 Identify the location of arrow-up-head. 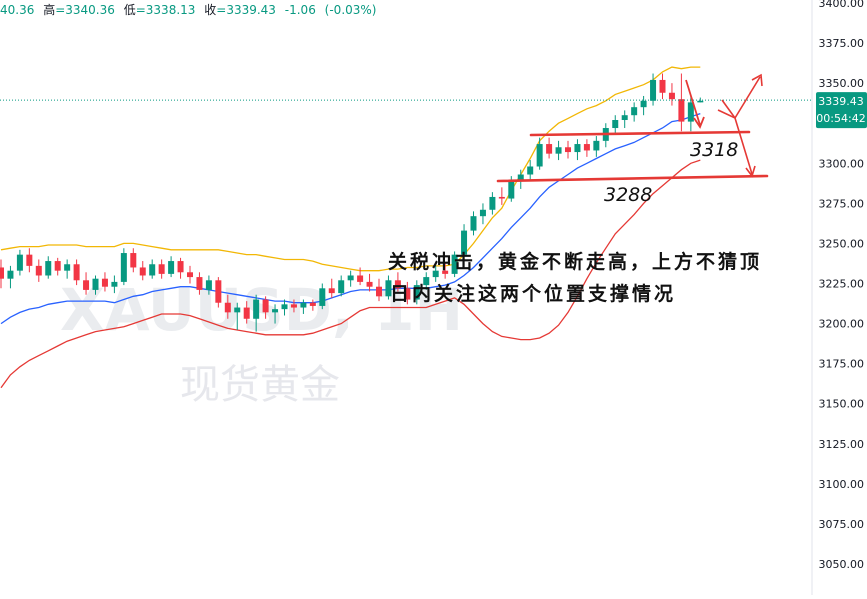
(757, 80).